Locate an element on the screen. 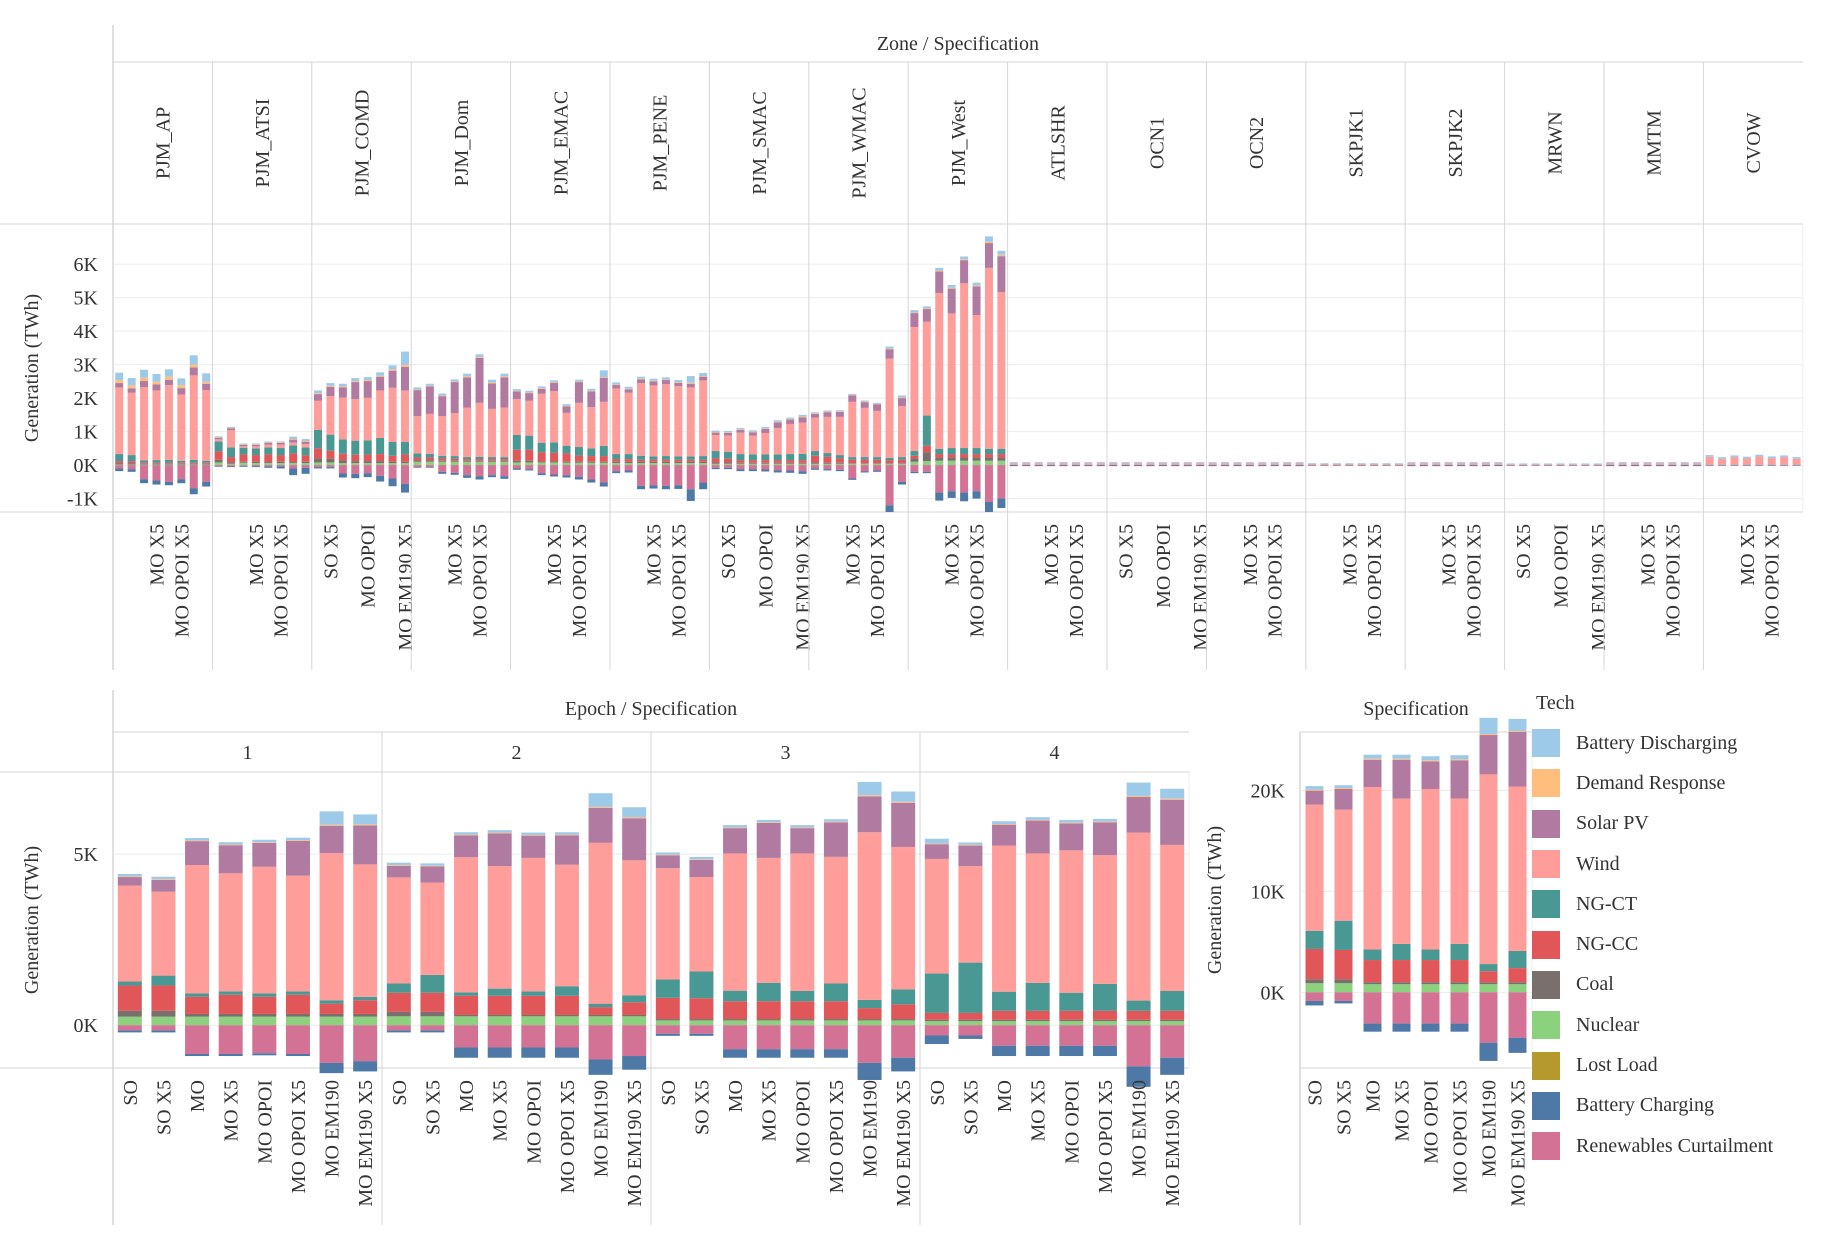  y-tick-label: 4K is located at coordinates (86, 332).